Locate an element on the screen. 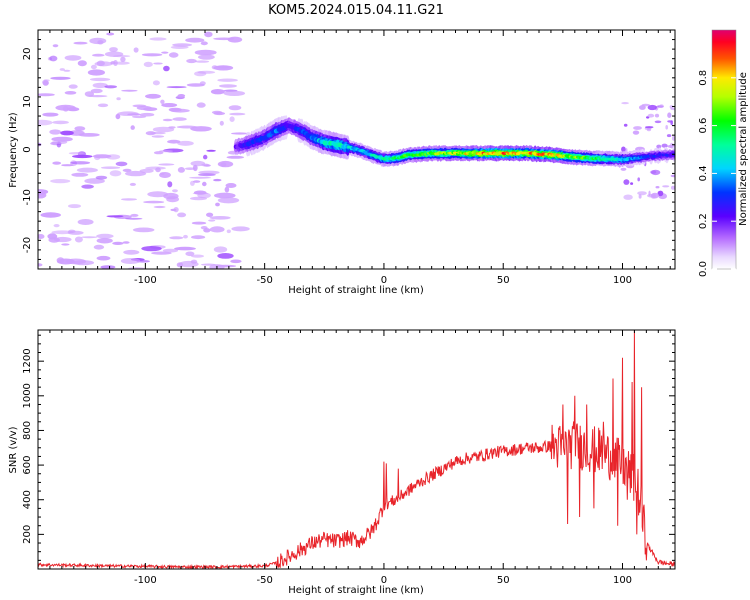 The height and width of the screenshot is (600, 750). colorbar-tick-label: 0.4 is located at coordinates (703, 173).